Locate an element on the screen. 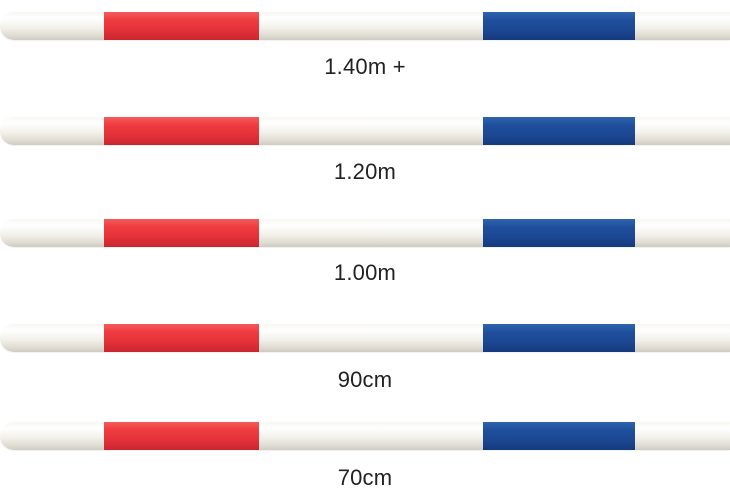 Image resolution: width=730 pixels, height=491 pixels. height-label-5: 70cm is located at coordinates (365, 477).